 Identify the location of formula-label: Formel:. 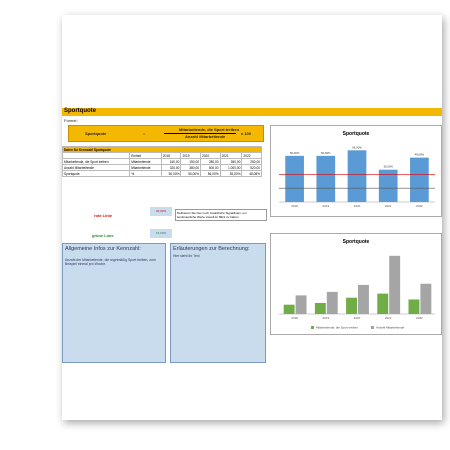
(71, 120).